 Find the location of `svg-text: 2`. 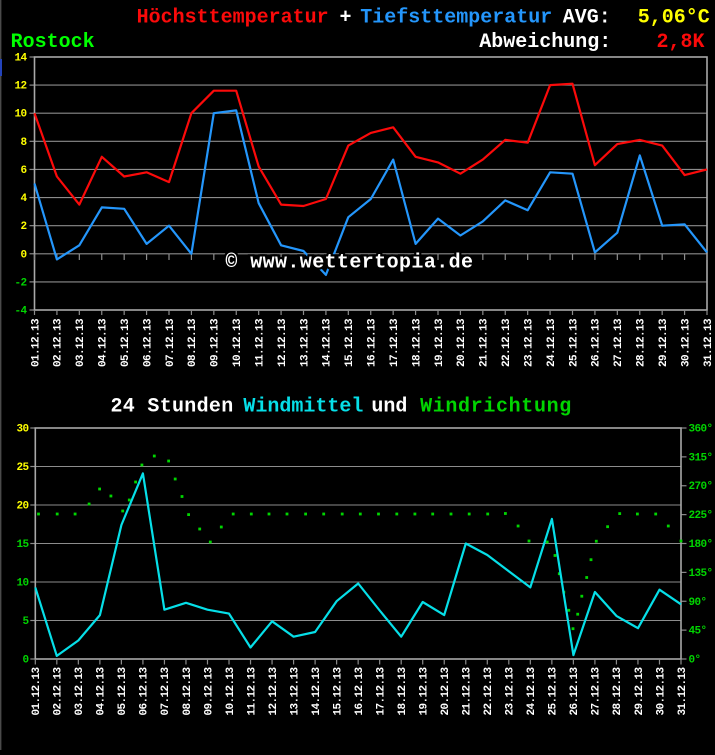

svg-text: 2 is located at coordinates (23, 227).